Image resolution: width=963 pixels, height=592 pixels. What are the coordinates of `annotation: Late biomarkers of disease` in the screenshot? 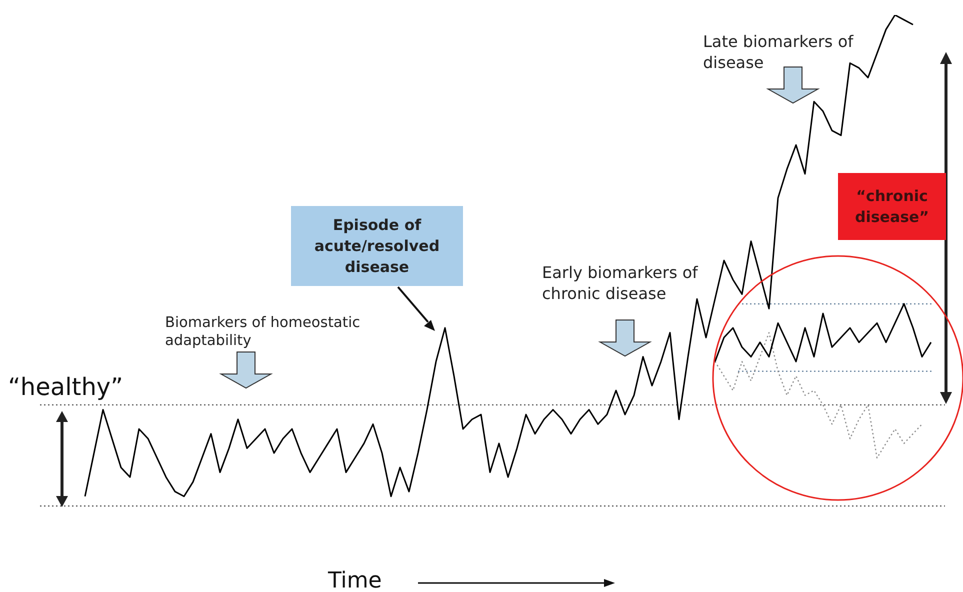 It's located at (778, 52).